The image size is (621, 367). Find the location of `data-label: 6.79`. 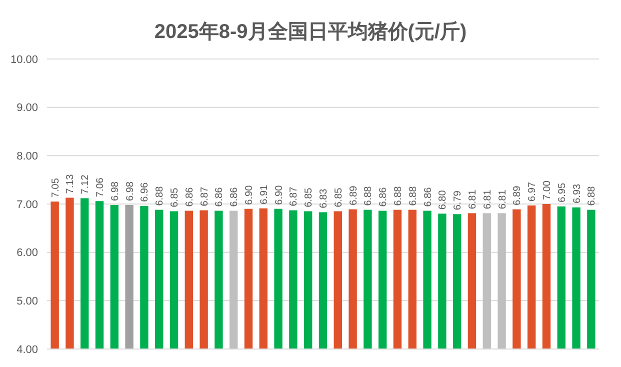

data-label: 6.79 is located at coordinates (458, 200).